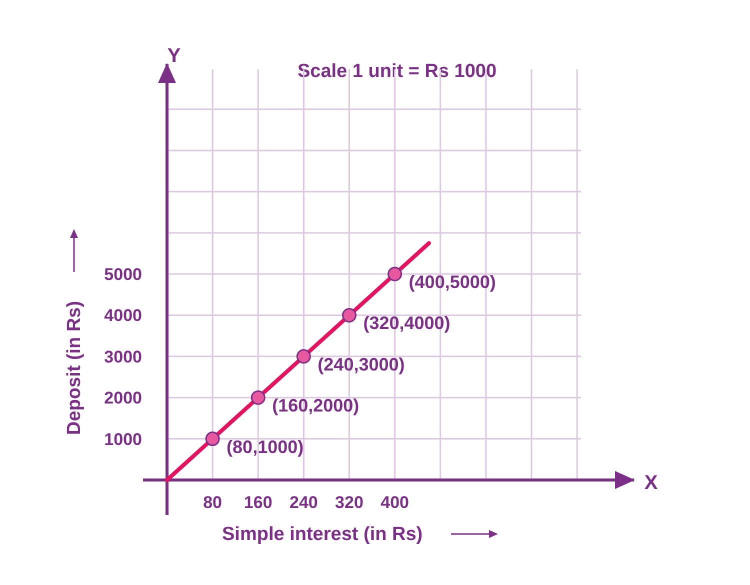 The height and width of the screenshot is (585, 750). I want to click on data-label: (400,5000), so click(452, 282).